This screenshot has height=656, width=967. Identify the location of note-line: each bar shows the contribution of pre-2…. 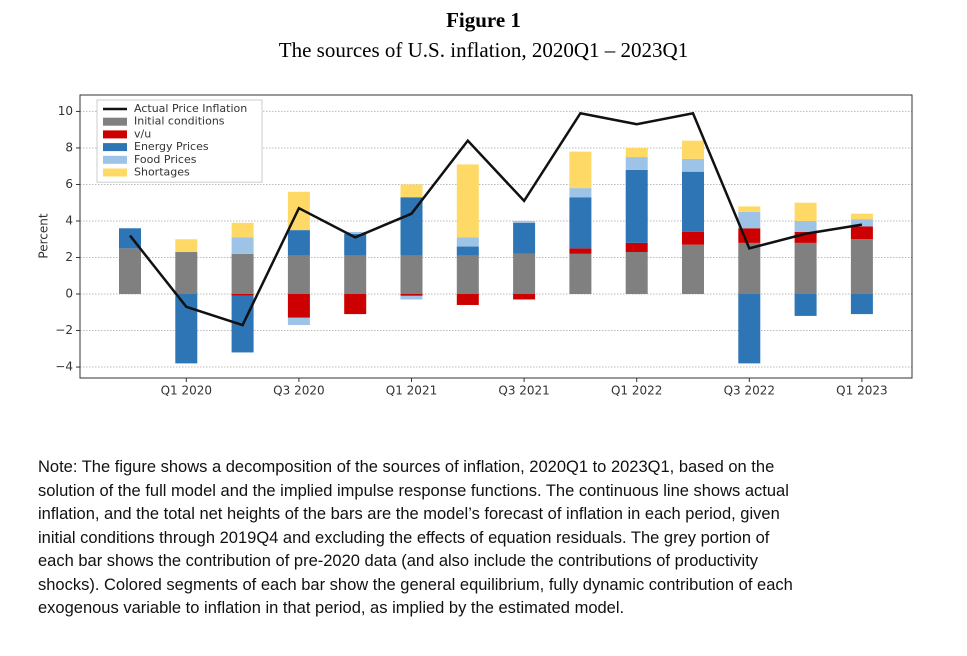
(398, 561).